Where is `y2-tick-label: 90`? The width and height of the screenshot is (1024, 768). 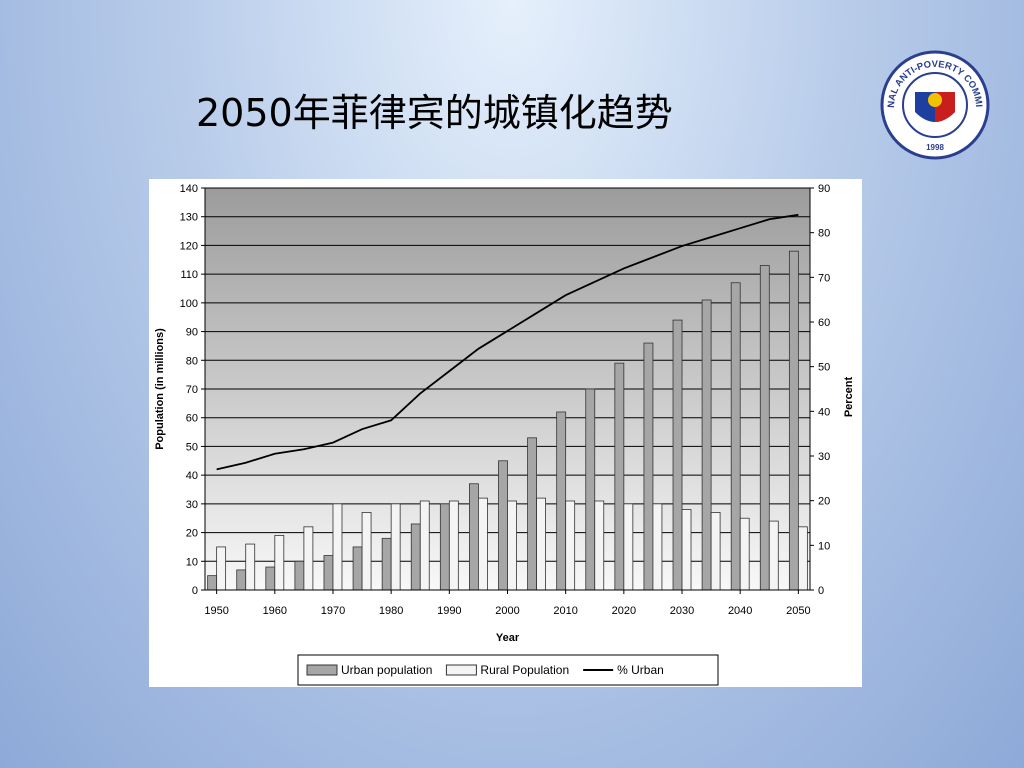 y2-tick-label: 90 is located at coordinates (824, 189).